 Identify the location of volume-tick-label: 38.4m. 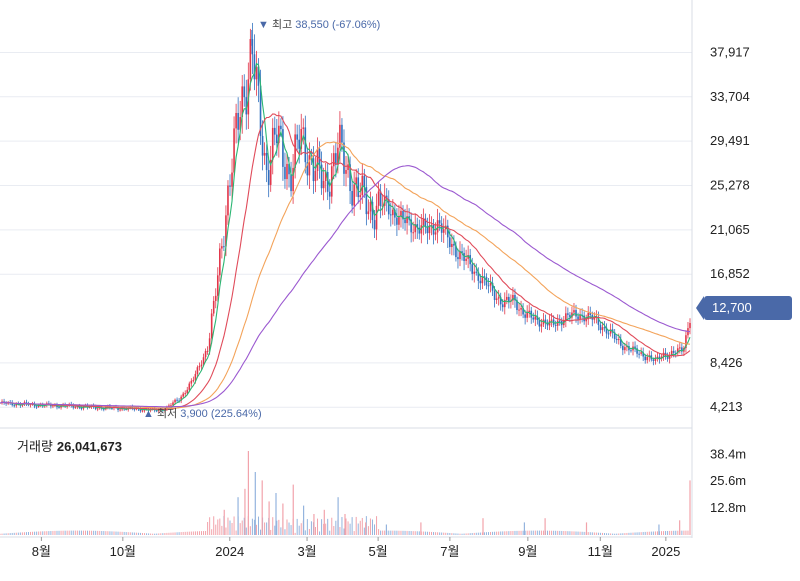
(728, 453).